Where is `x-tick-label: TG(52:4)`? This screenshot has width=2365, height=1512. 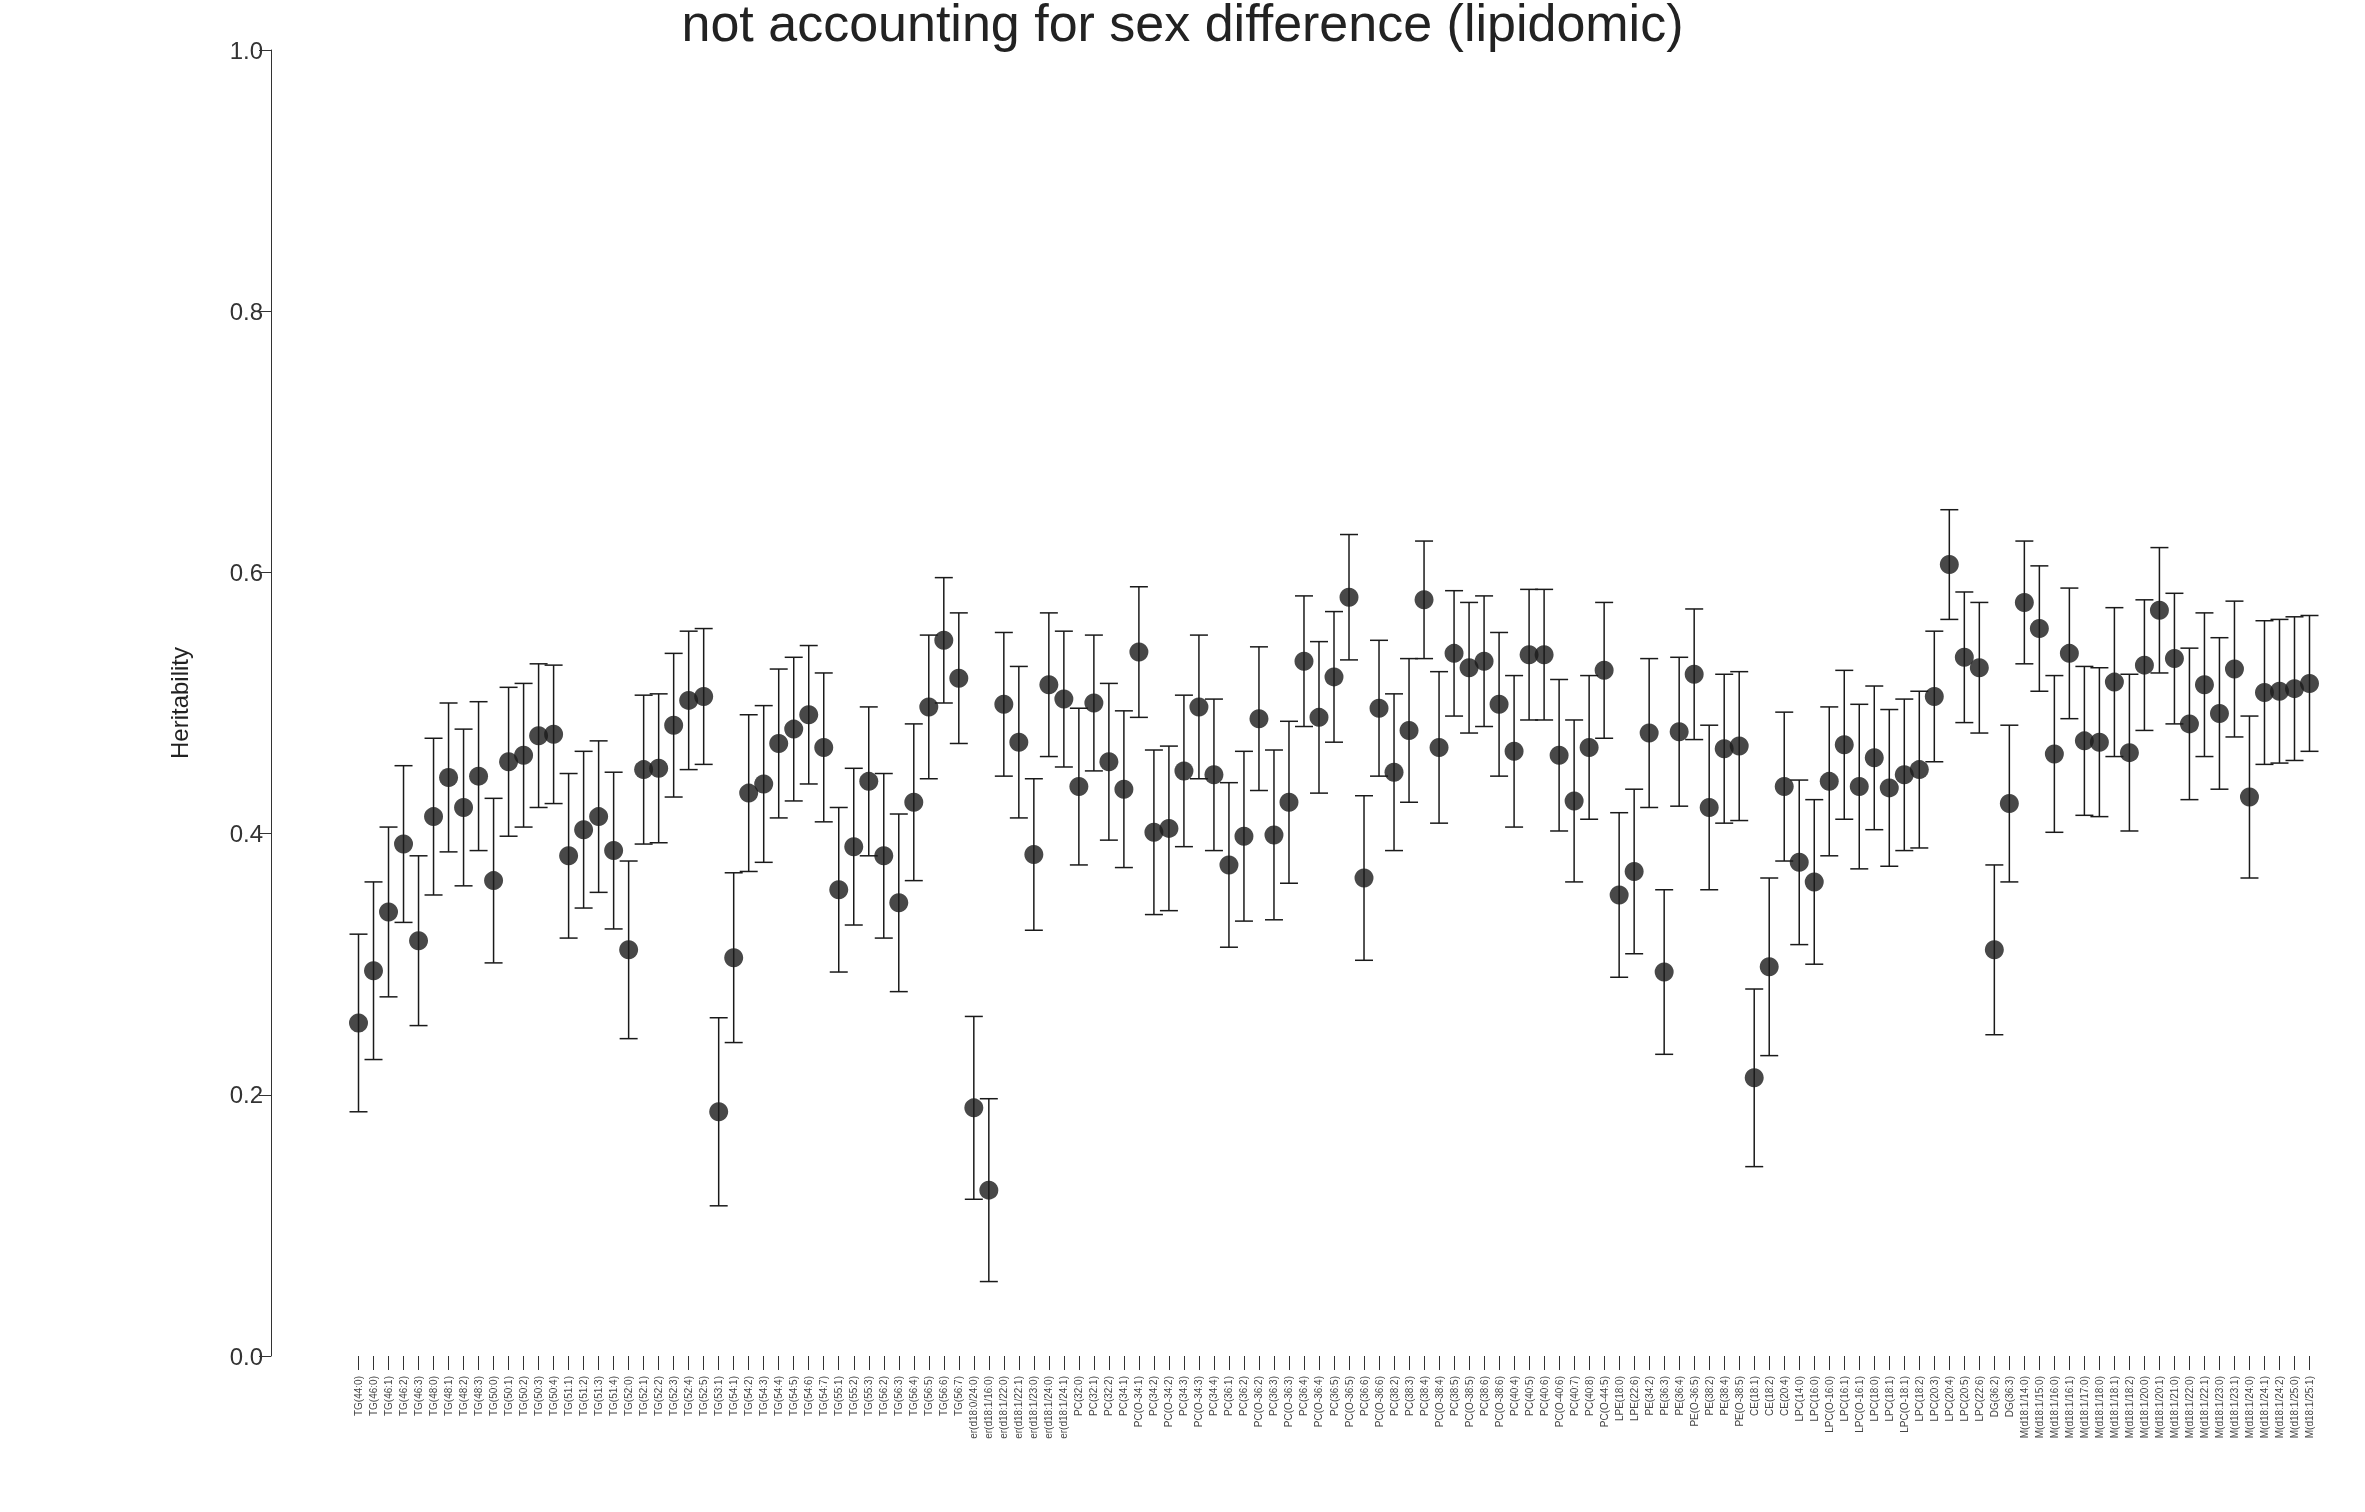
x-tick-label: TG(52:4) is located at coordinates (689, 1396).